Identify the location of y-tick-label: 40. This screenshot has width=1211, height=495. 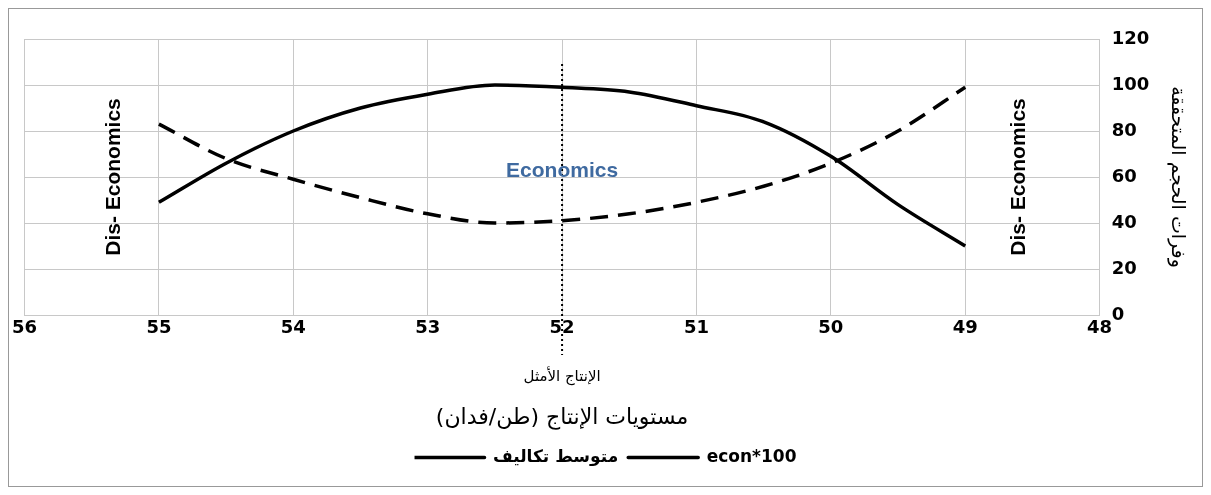
(1124, 221).